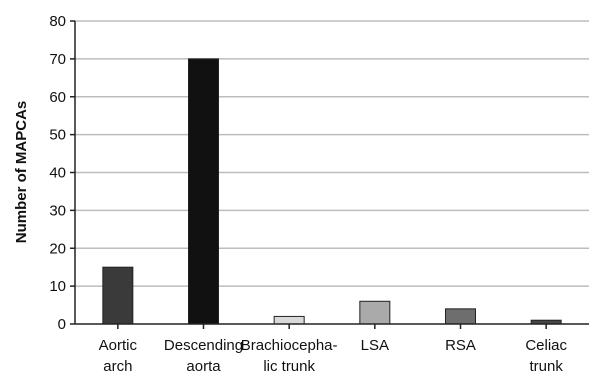  Describe the element at coordinates (203, 366) in the screenshot. I see `x-category-label-line: aorta` at that location.